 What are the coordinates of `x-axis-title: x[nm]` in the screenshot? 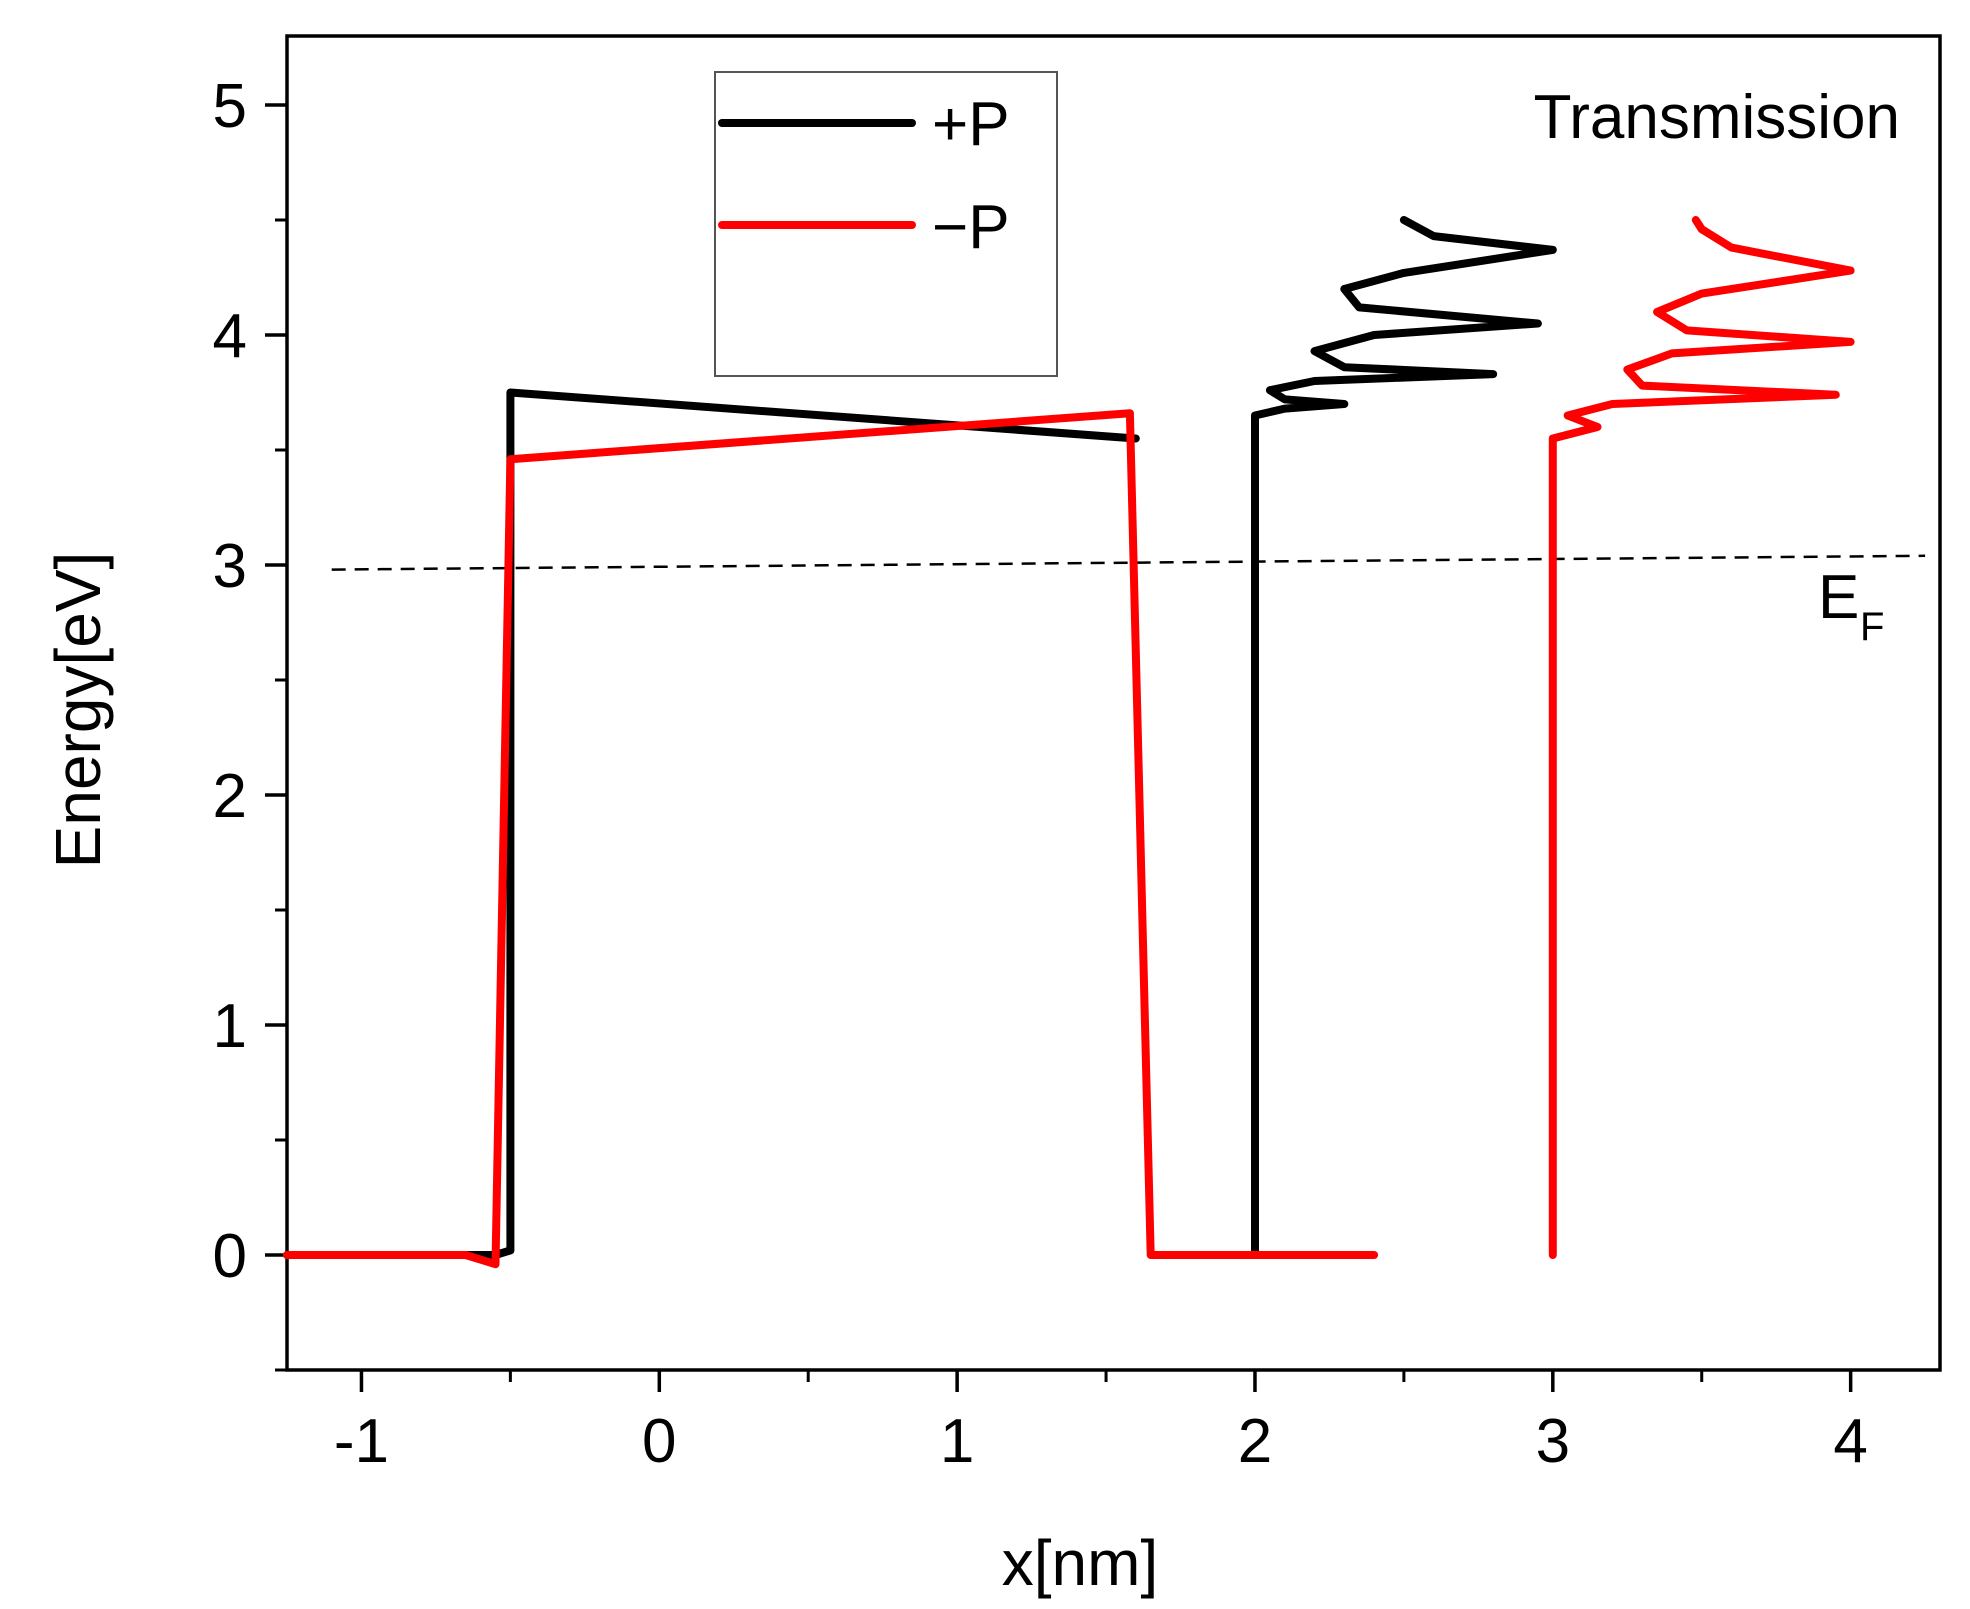 It's located at (1080, 1563).